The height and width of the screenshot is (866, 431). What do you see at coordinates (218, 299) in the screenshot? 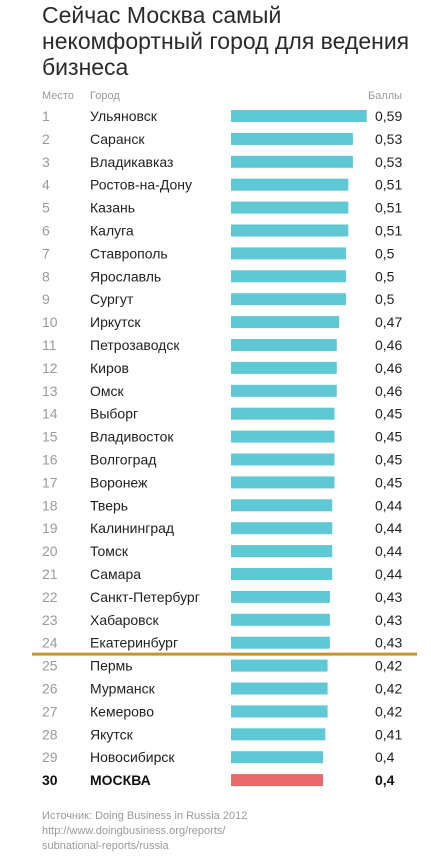
I see `row-9: 9 Сургут 0,5` at bounding box center [218, 299].